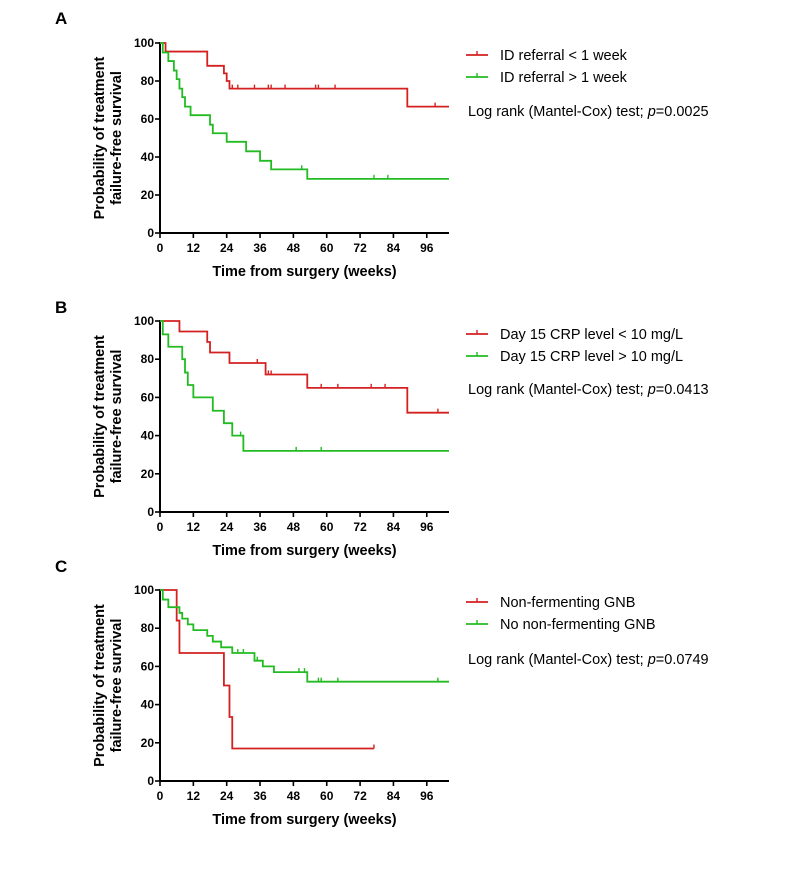 The image size is (794, 869). Describe the element at coordinates (591, 335) in the screenshot. I see `legend-label: Day 15 CRP level < 10 mg/L` at that location.